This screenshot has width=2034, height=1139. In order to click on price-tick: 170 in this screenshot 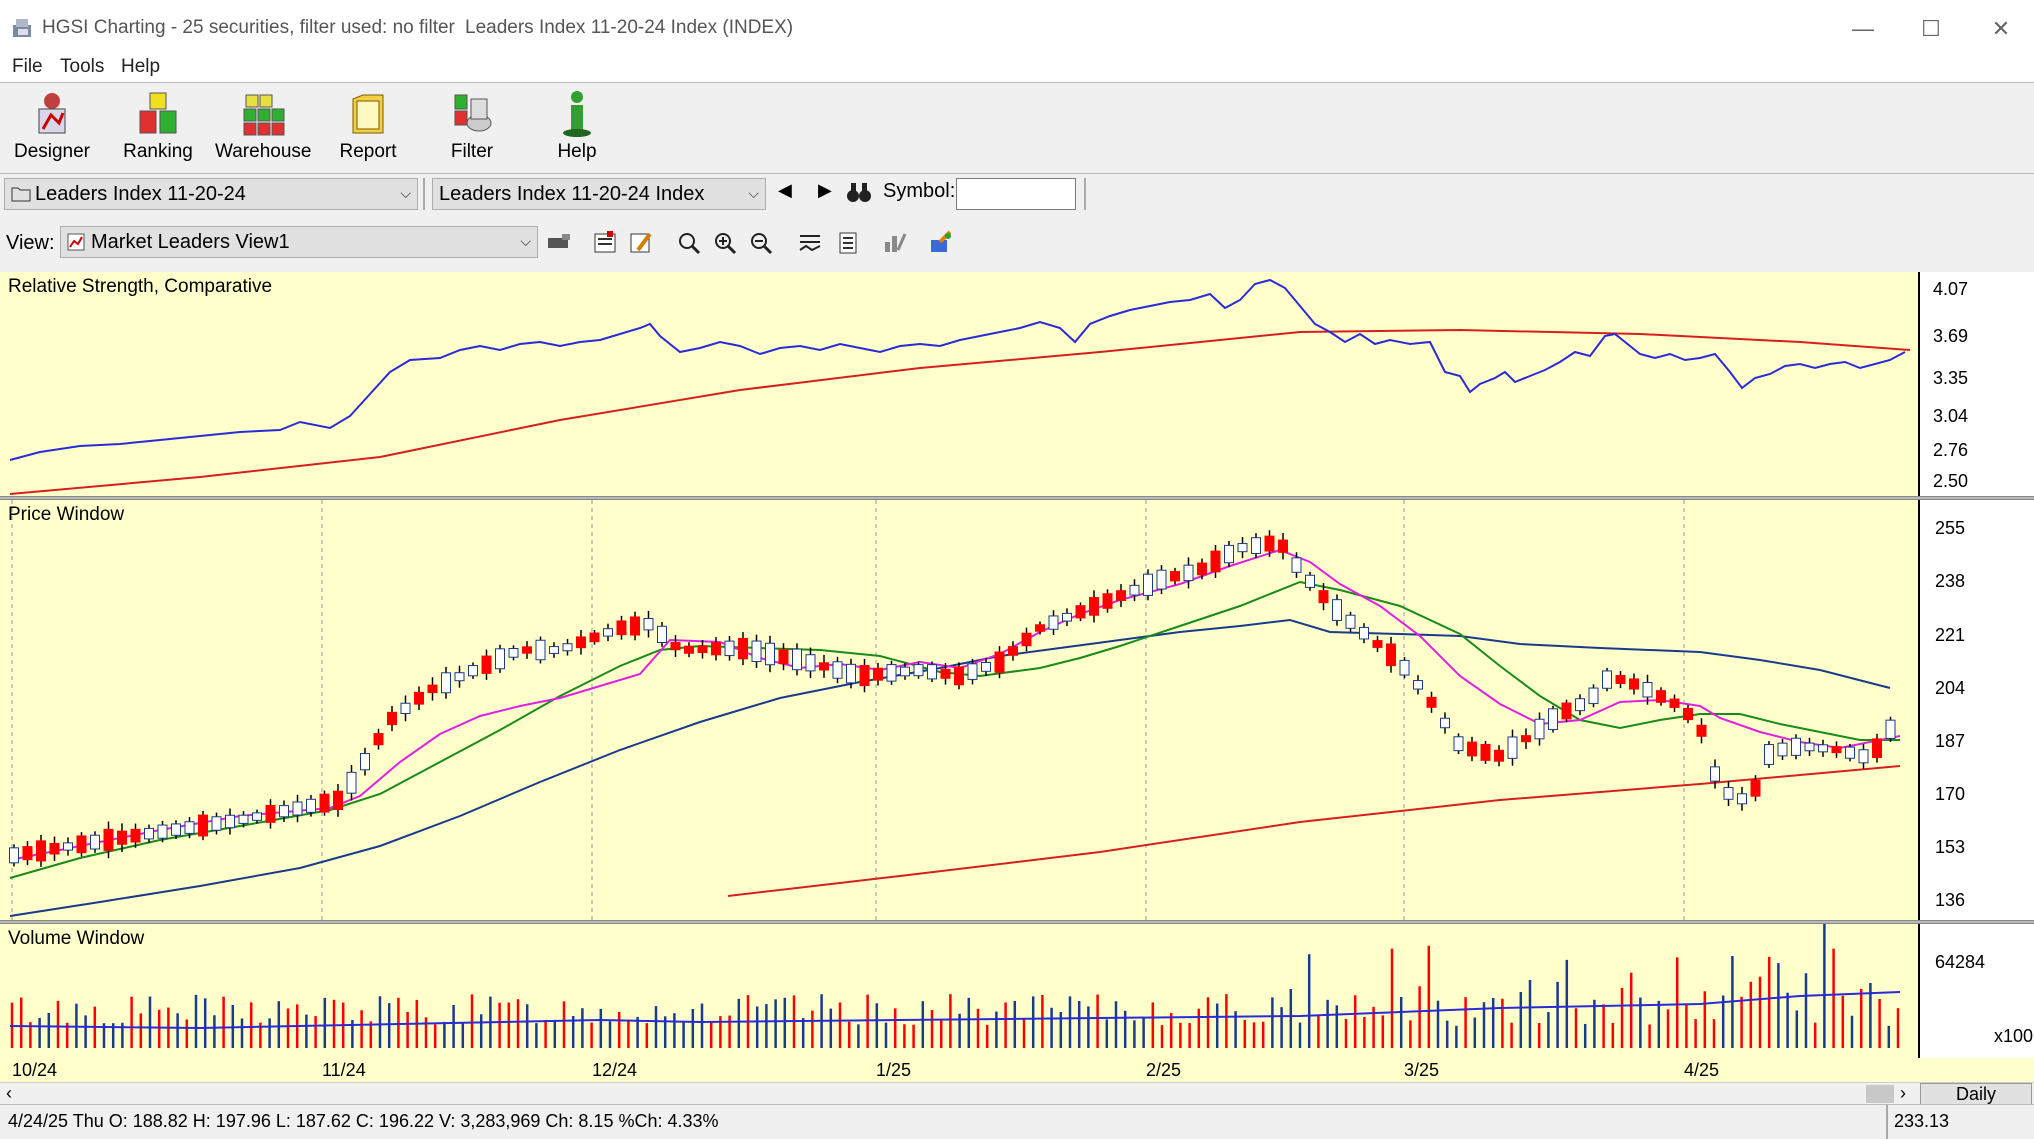, I will do `click(1950, 794)`.